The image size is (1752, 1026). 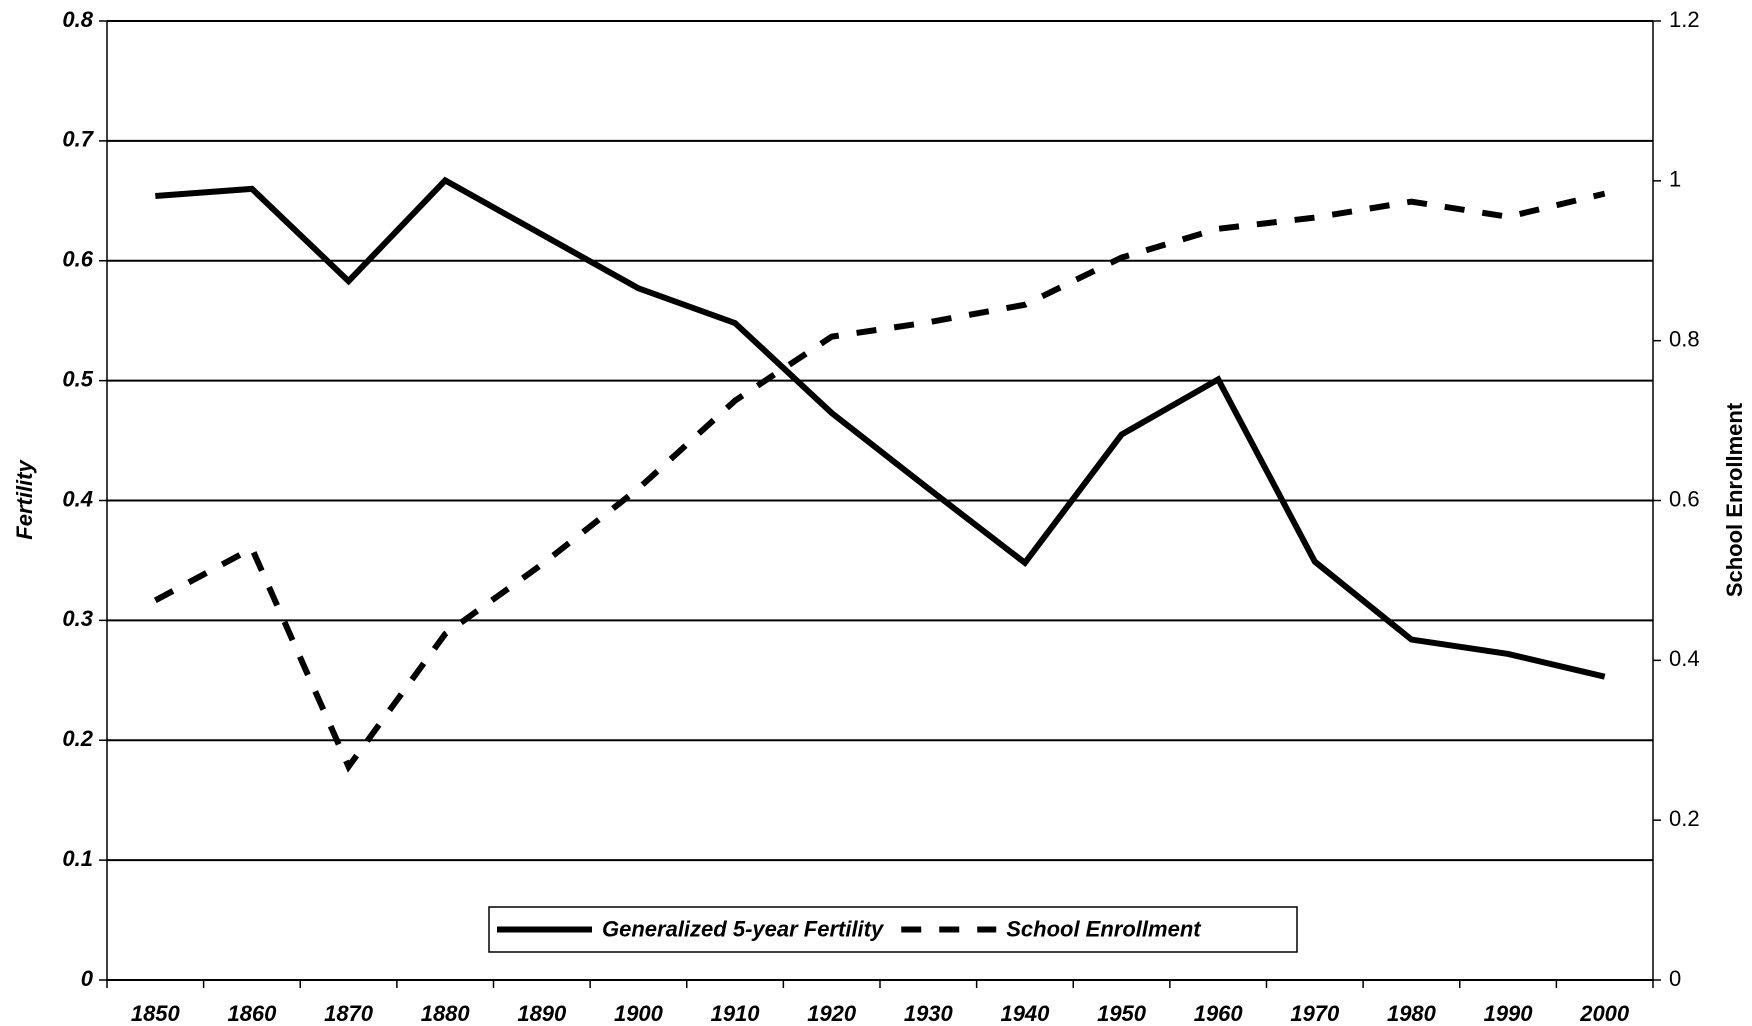 I want to click on x-tick-label: 1880, so click(x=446, y=1013).